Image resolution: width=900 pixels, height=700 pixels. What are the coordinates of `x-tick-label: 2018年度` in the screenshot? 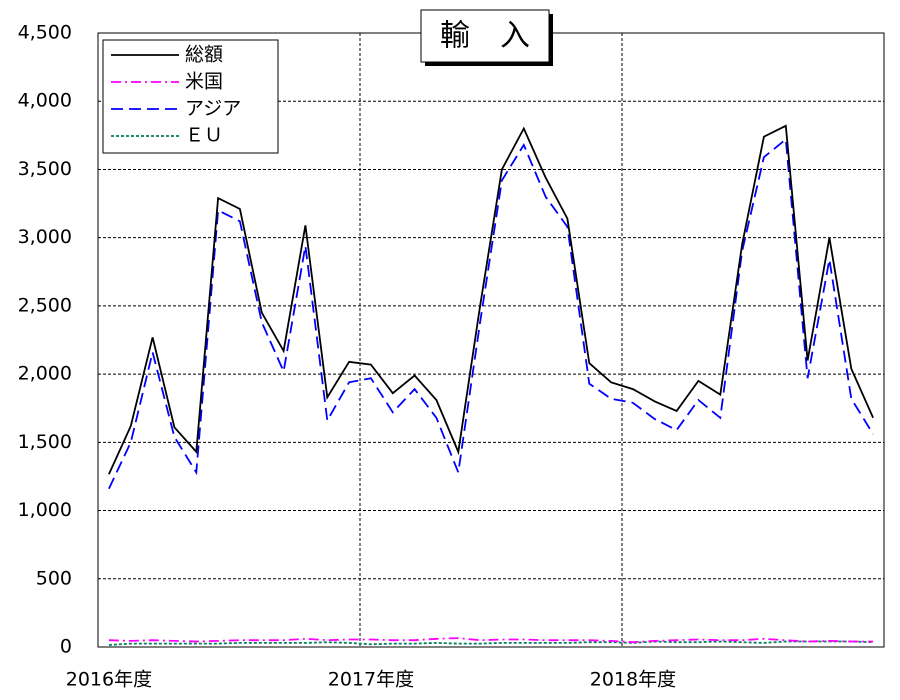 It's located at (633, 680).